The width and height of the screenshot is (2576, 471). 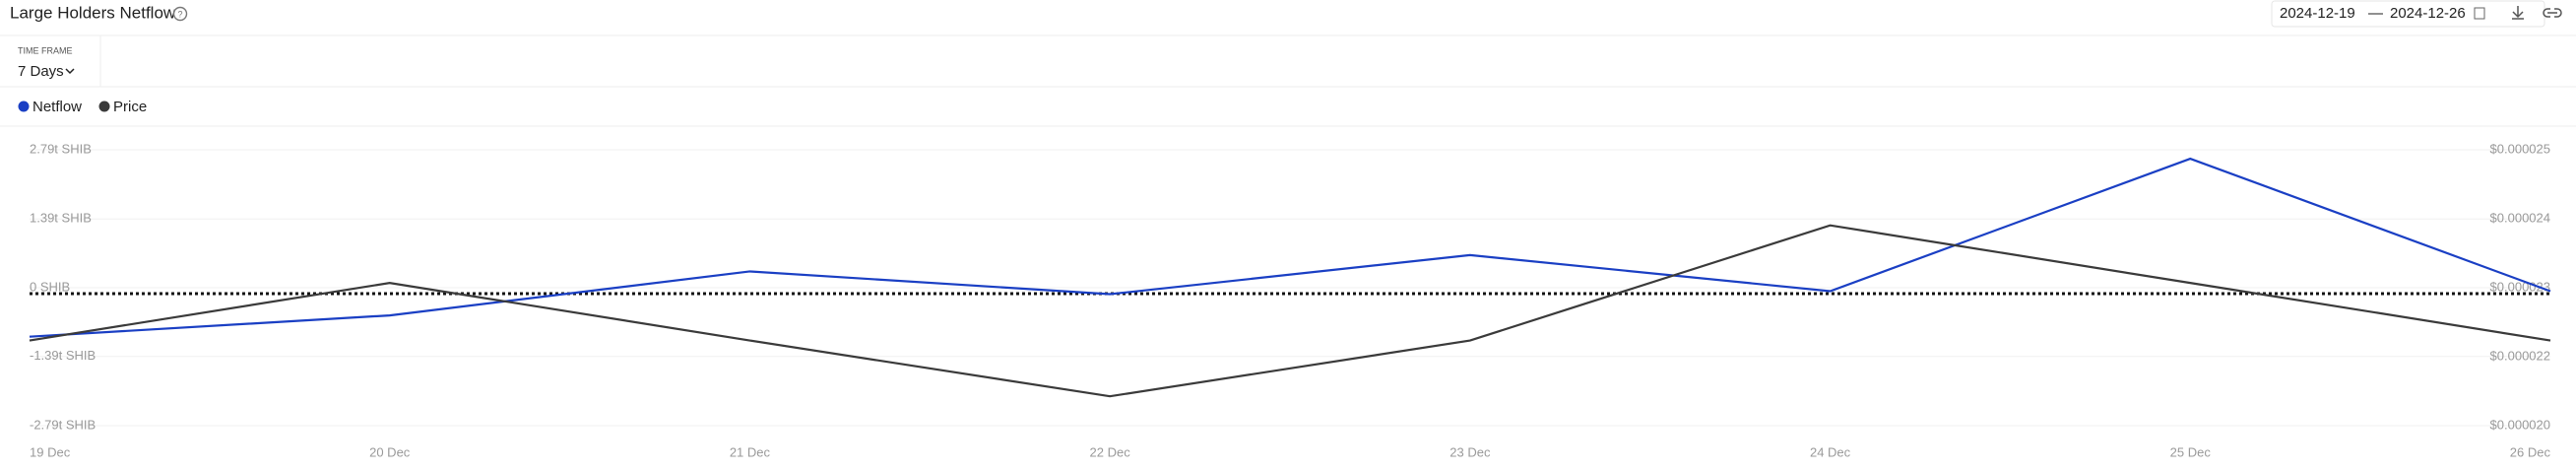 What do you see at coordinates (2520, 424) in the screenshot?
I see `y2-tick-label: $0.000020` at bounding box center [2520, 424].